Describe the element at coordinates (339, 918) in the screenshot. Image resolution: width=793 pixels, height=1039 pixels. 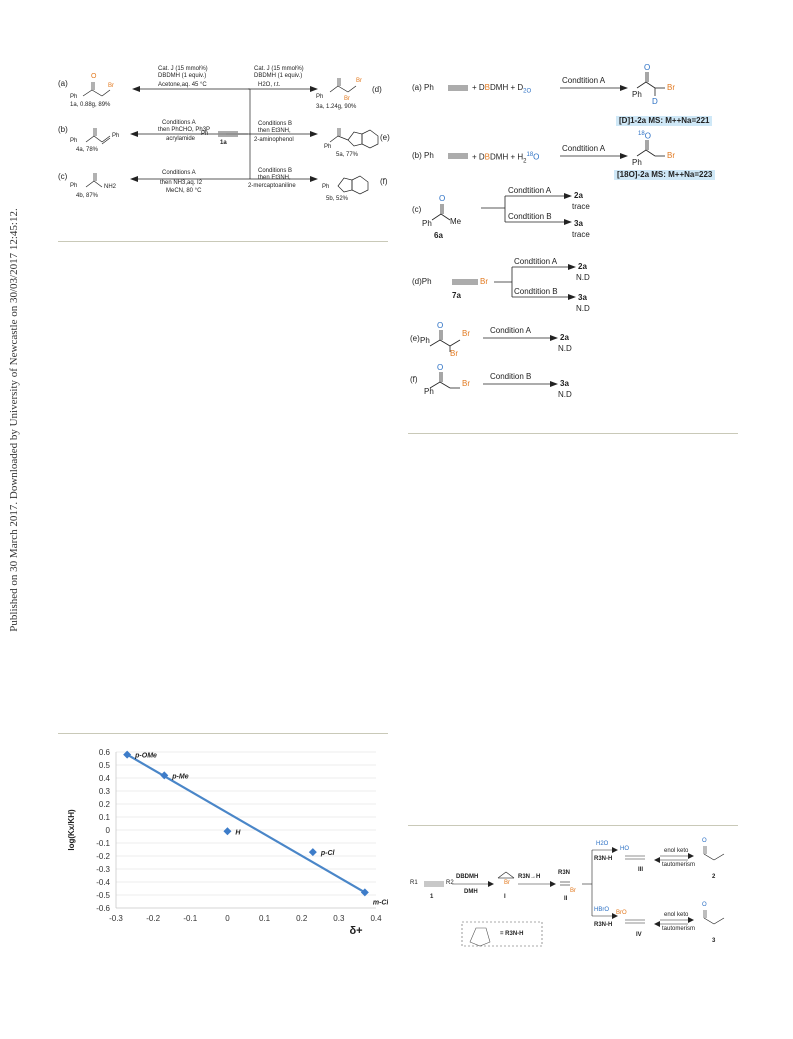
I see `x-tick-label: 0.3` at that location.